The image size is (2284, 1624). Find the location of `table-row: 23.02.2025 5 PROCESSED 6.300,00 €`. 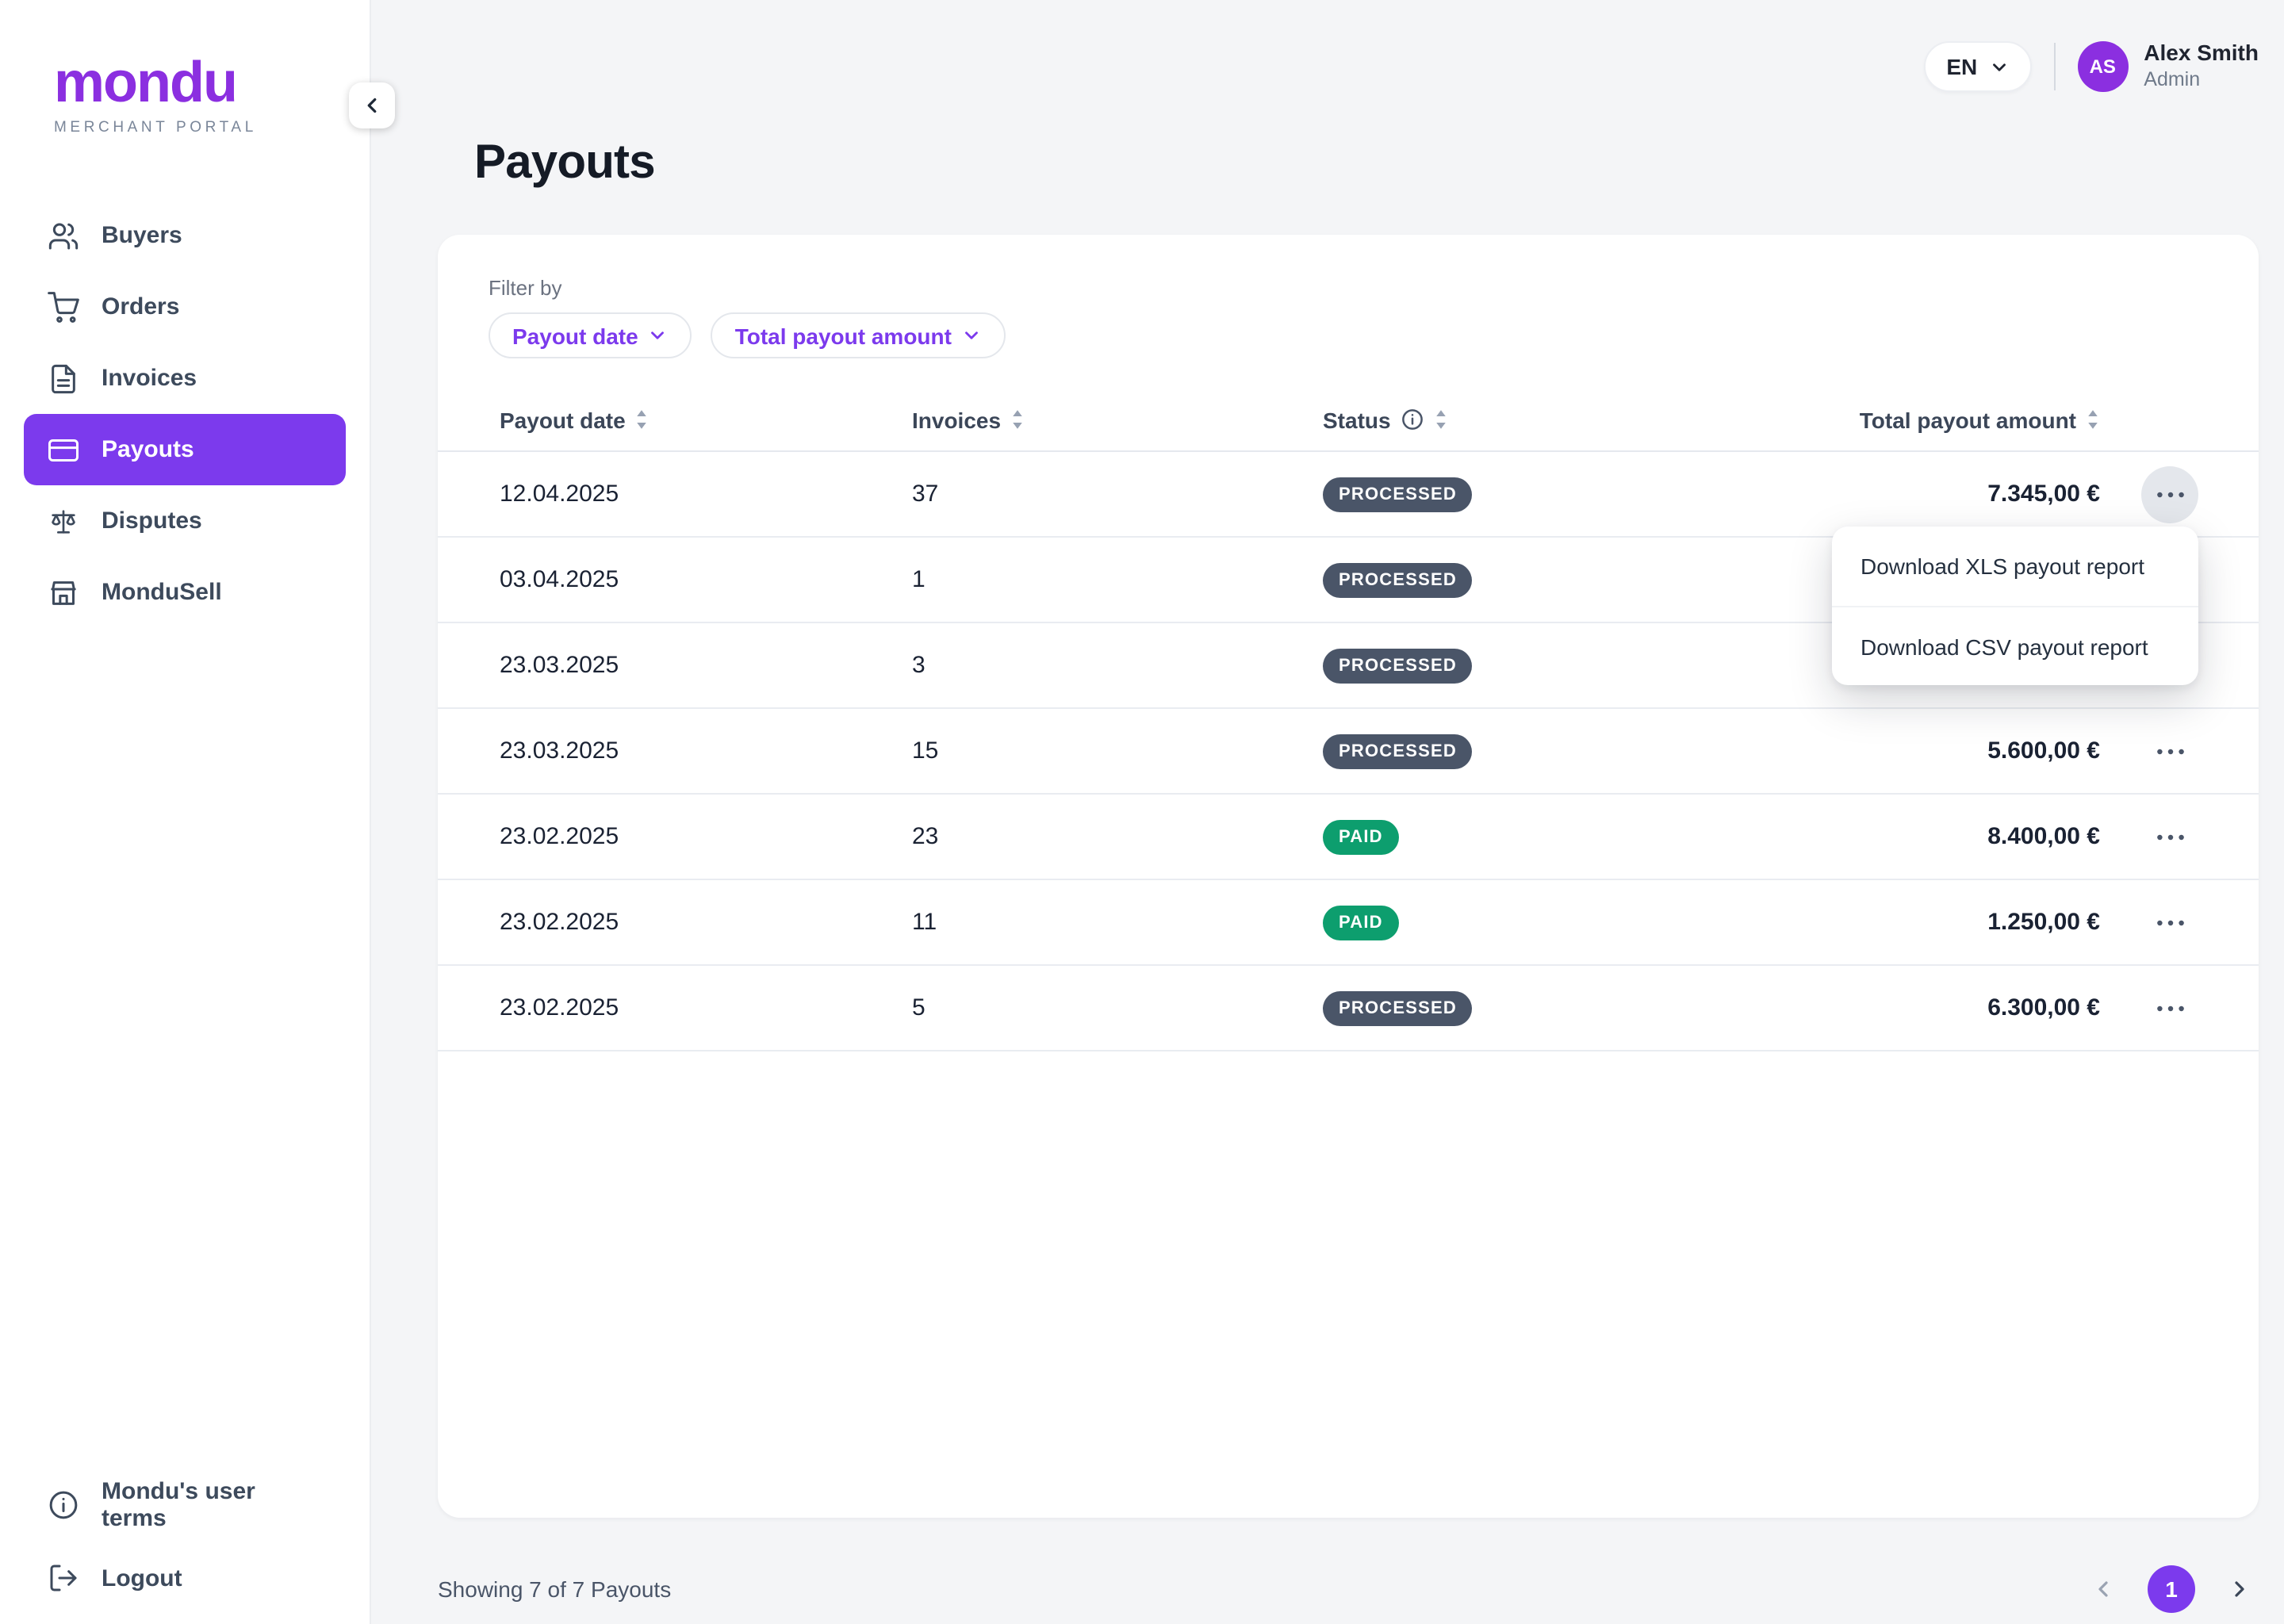

table-row: 23.02.2025 5 PROCESSED 6.300,00 € is located at coordinates (1348, 1008).